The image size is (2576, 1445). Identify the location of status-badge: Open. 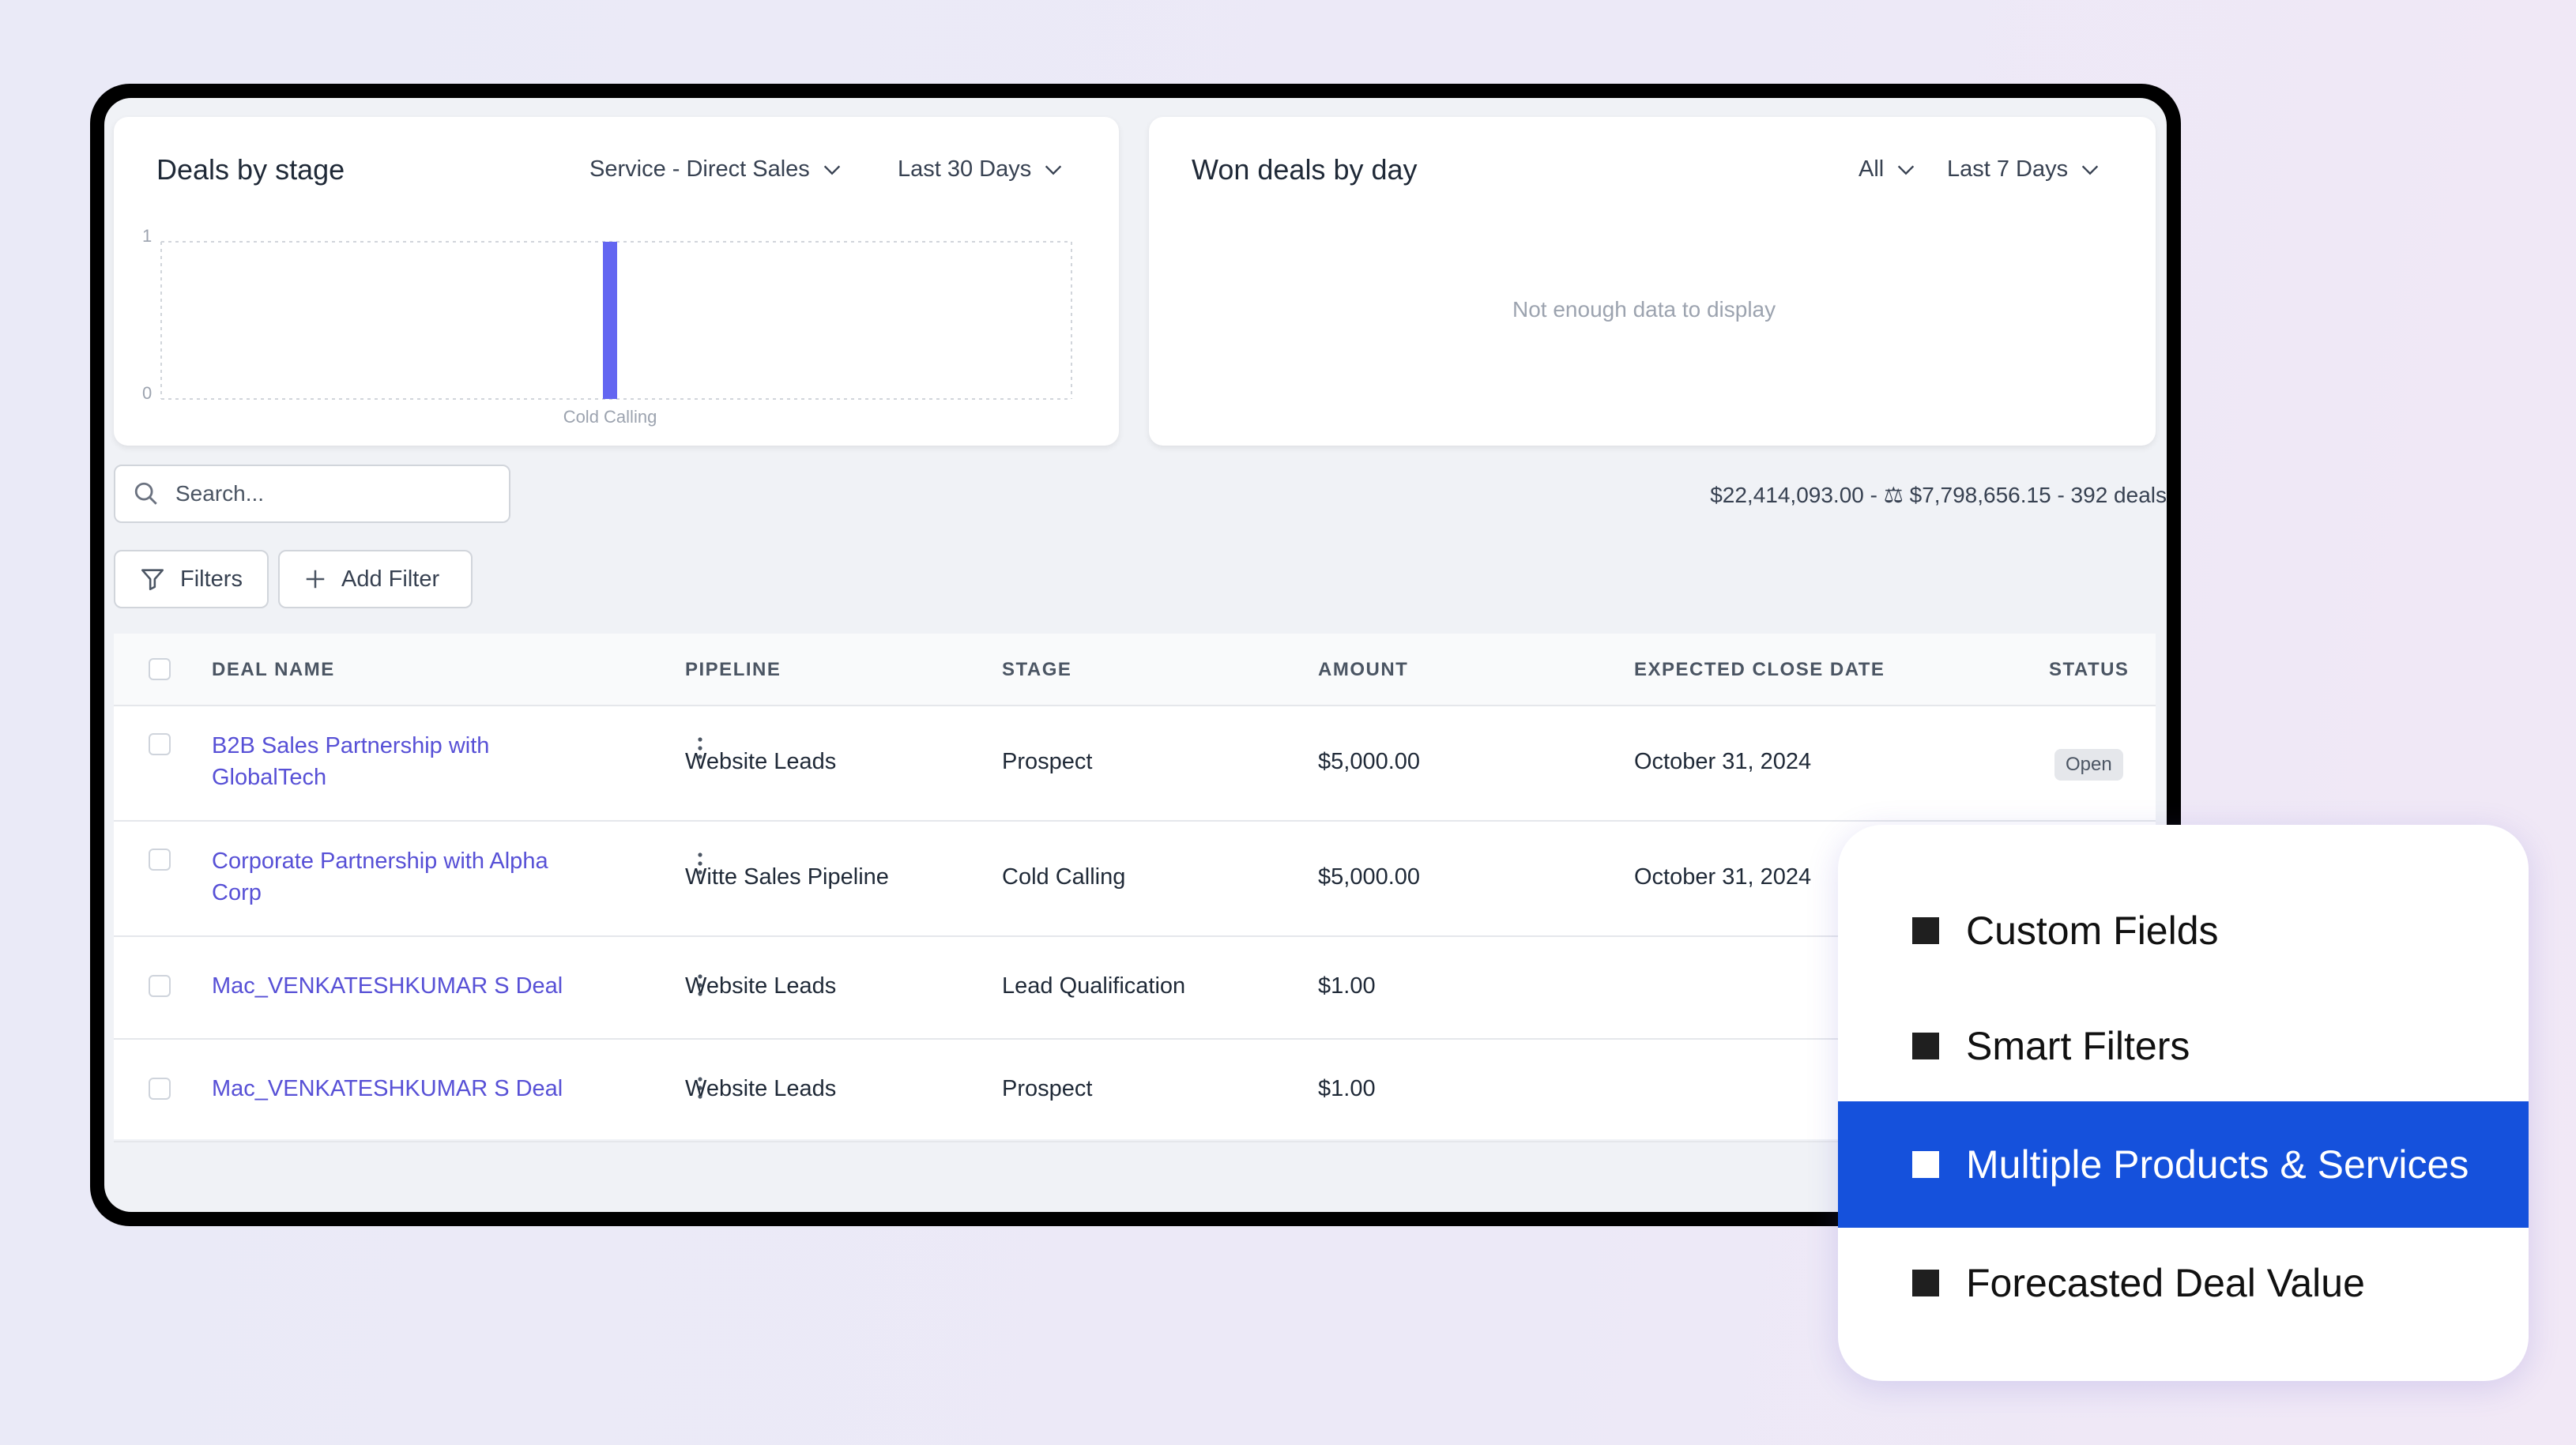
(2088, 765).